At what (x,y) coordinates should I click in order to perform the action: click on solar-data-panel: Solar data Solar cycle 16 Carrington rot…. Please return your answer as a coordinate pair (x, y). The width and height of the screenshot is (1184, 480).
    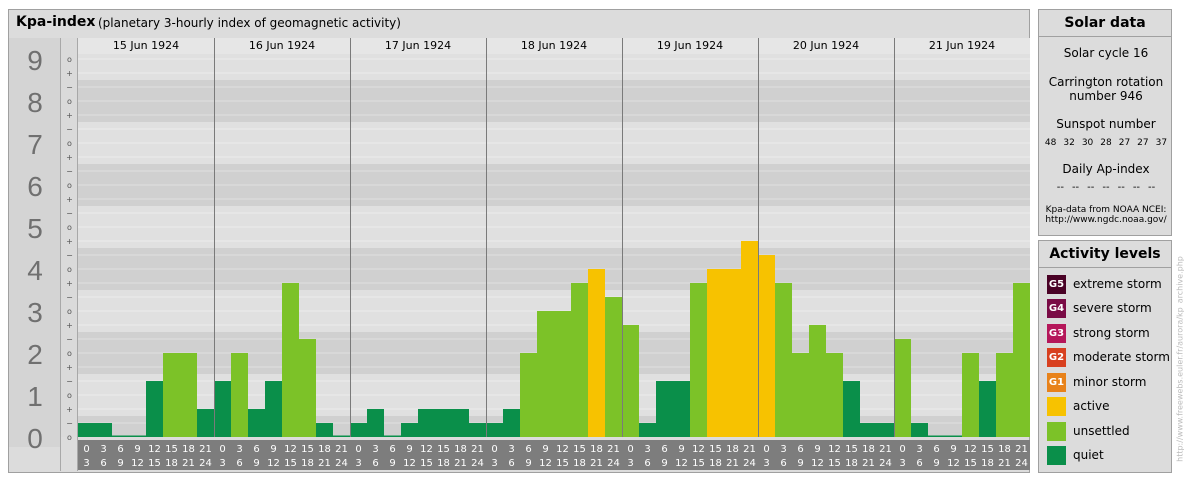
    Looking at the image, I should click on (1105, 122).